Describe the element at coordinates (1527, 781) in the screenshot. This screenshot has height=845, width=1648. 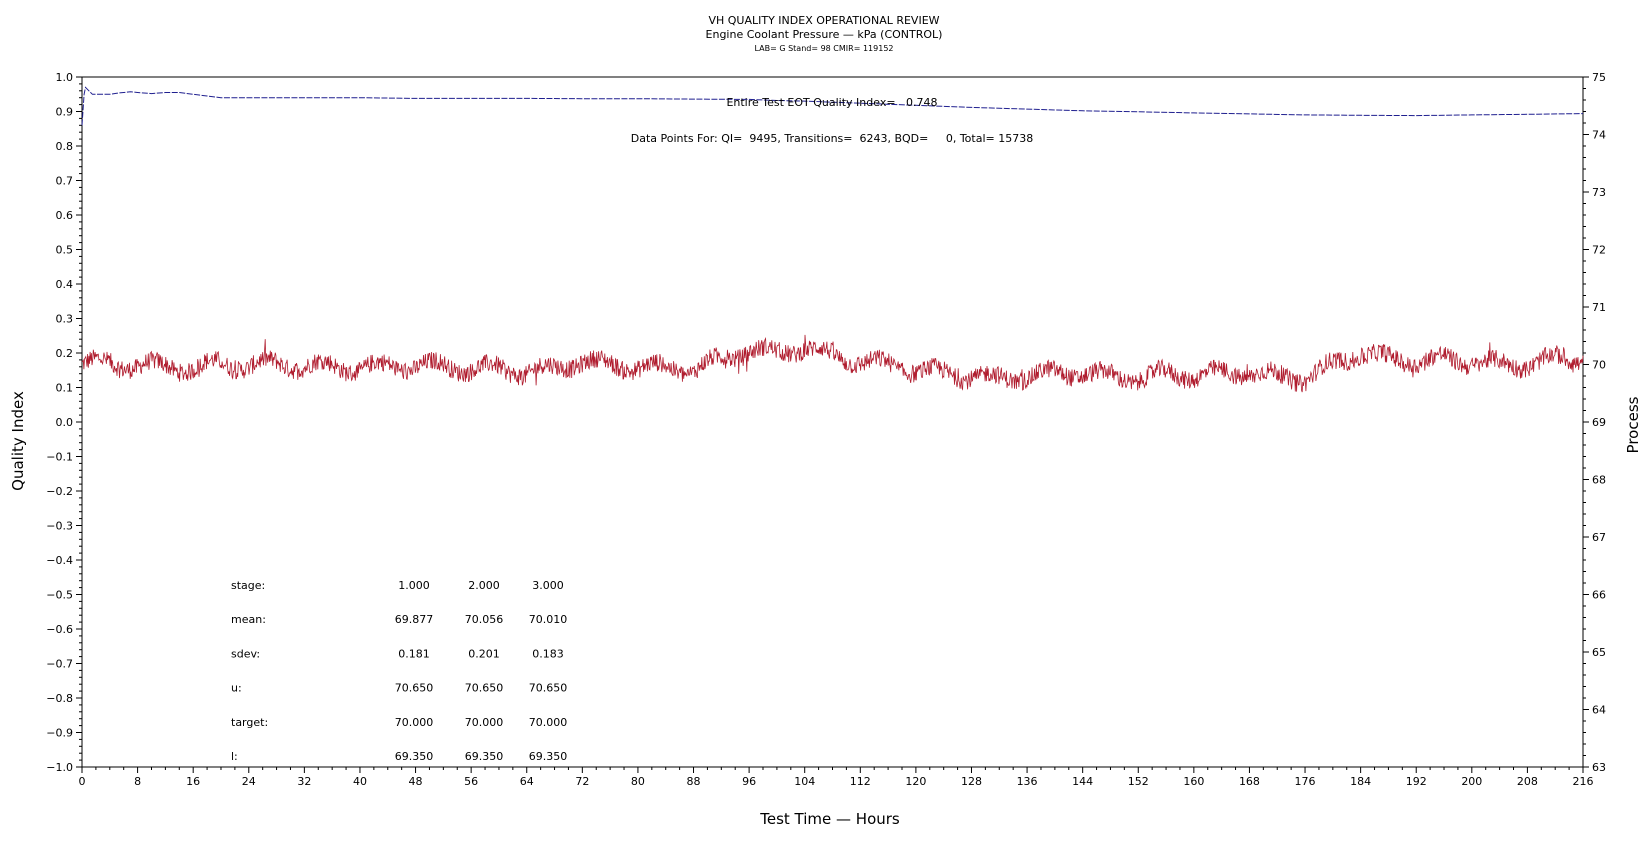
I see `x-tick-label: 208` at that location.